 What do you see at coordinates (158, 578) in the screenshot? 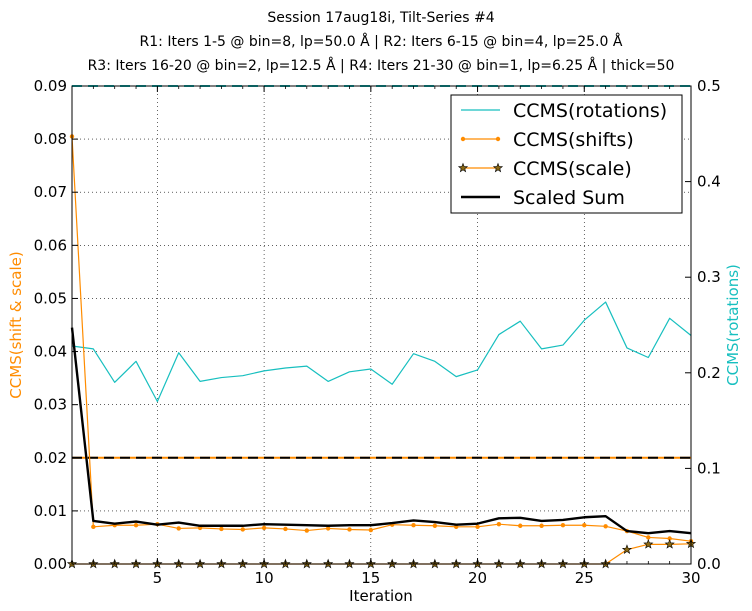
I see `x-tick-label: 5` at bounding box center [158, 578].